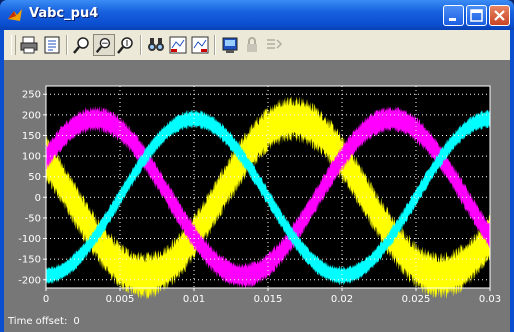  I want to click on y-tick-label: -150, so click(29, 260).